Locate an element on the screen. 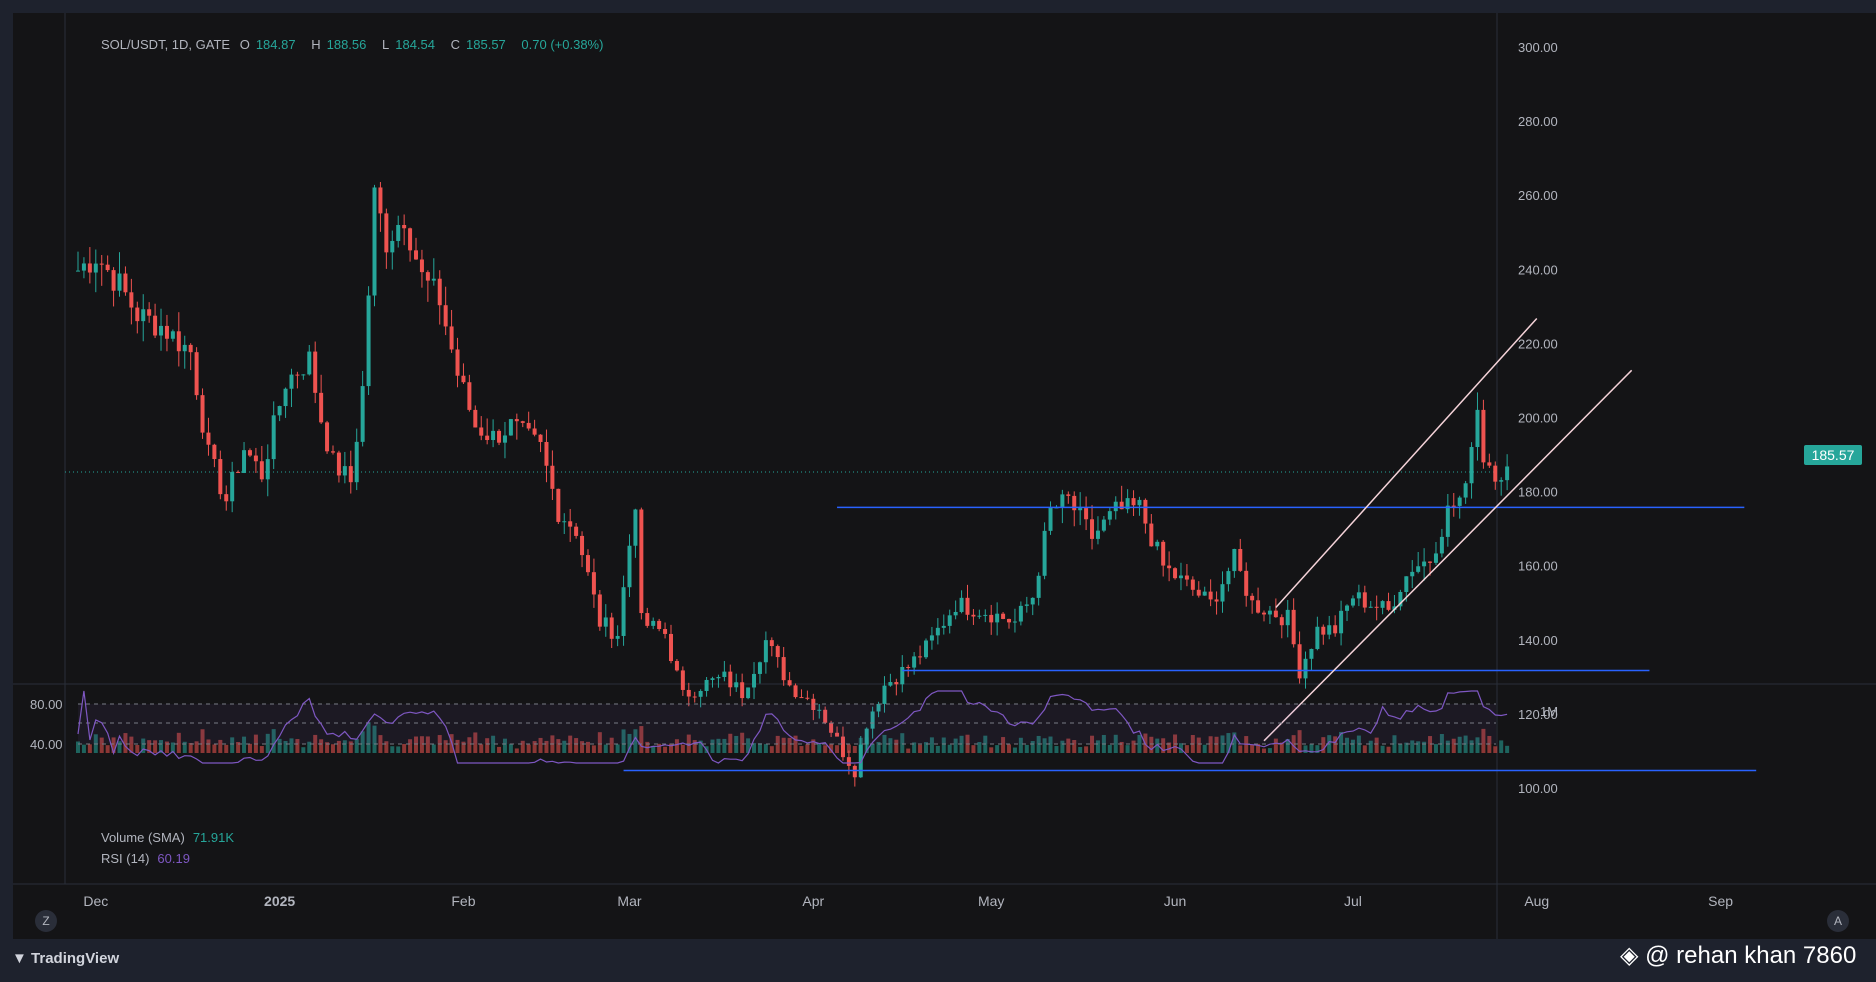 The image size is (1876, 982). x-tick-label: Jul is located at coordinates (1353, 901).